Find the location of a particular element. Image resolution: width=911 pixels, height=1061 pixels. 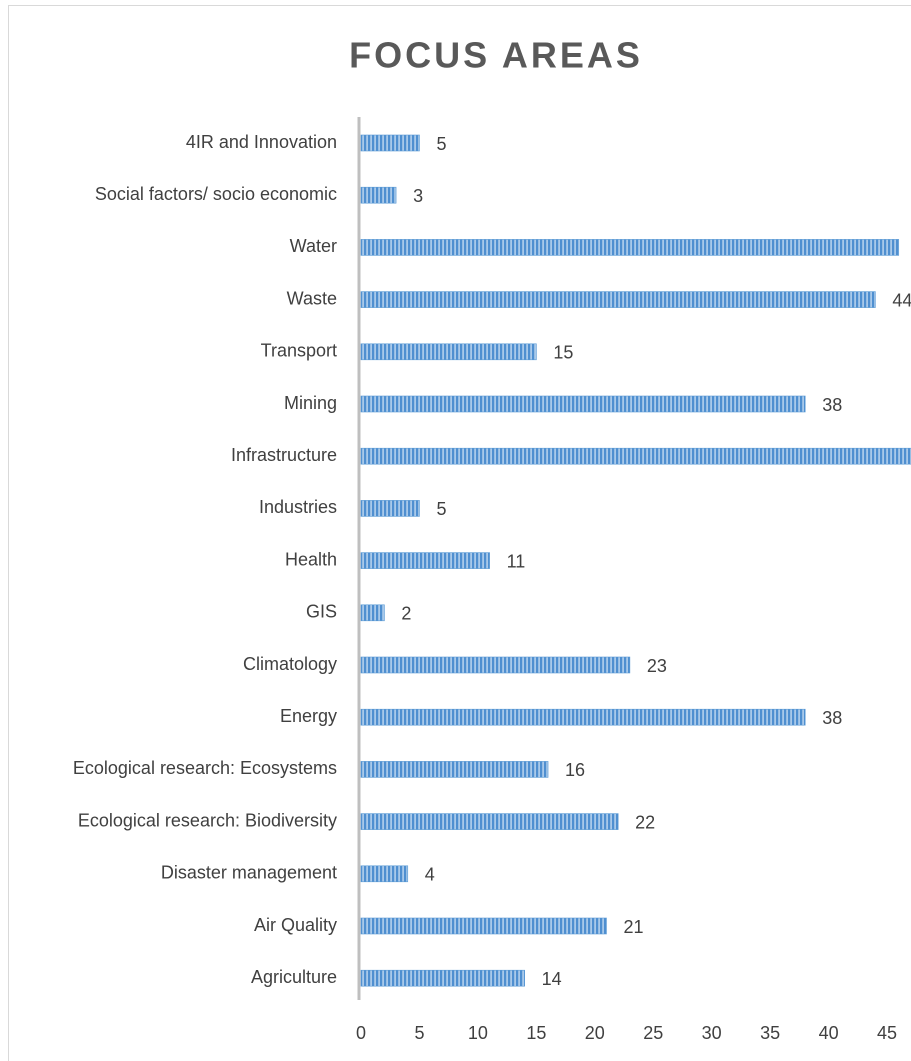

y-tick-label: 4IR and Innovation is located at coordinates (261, 142).